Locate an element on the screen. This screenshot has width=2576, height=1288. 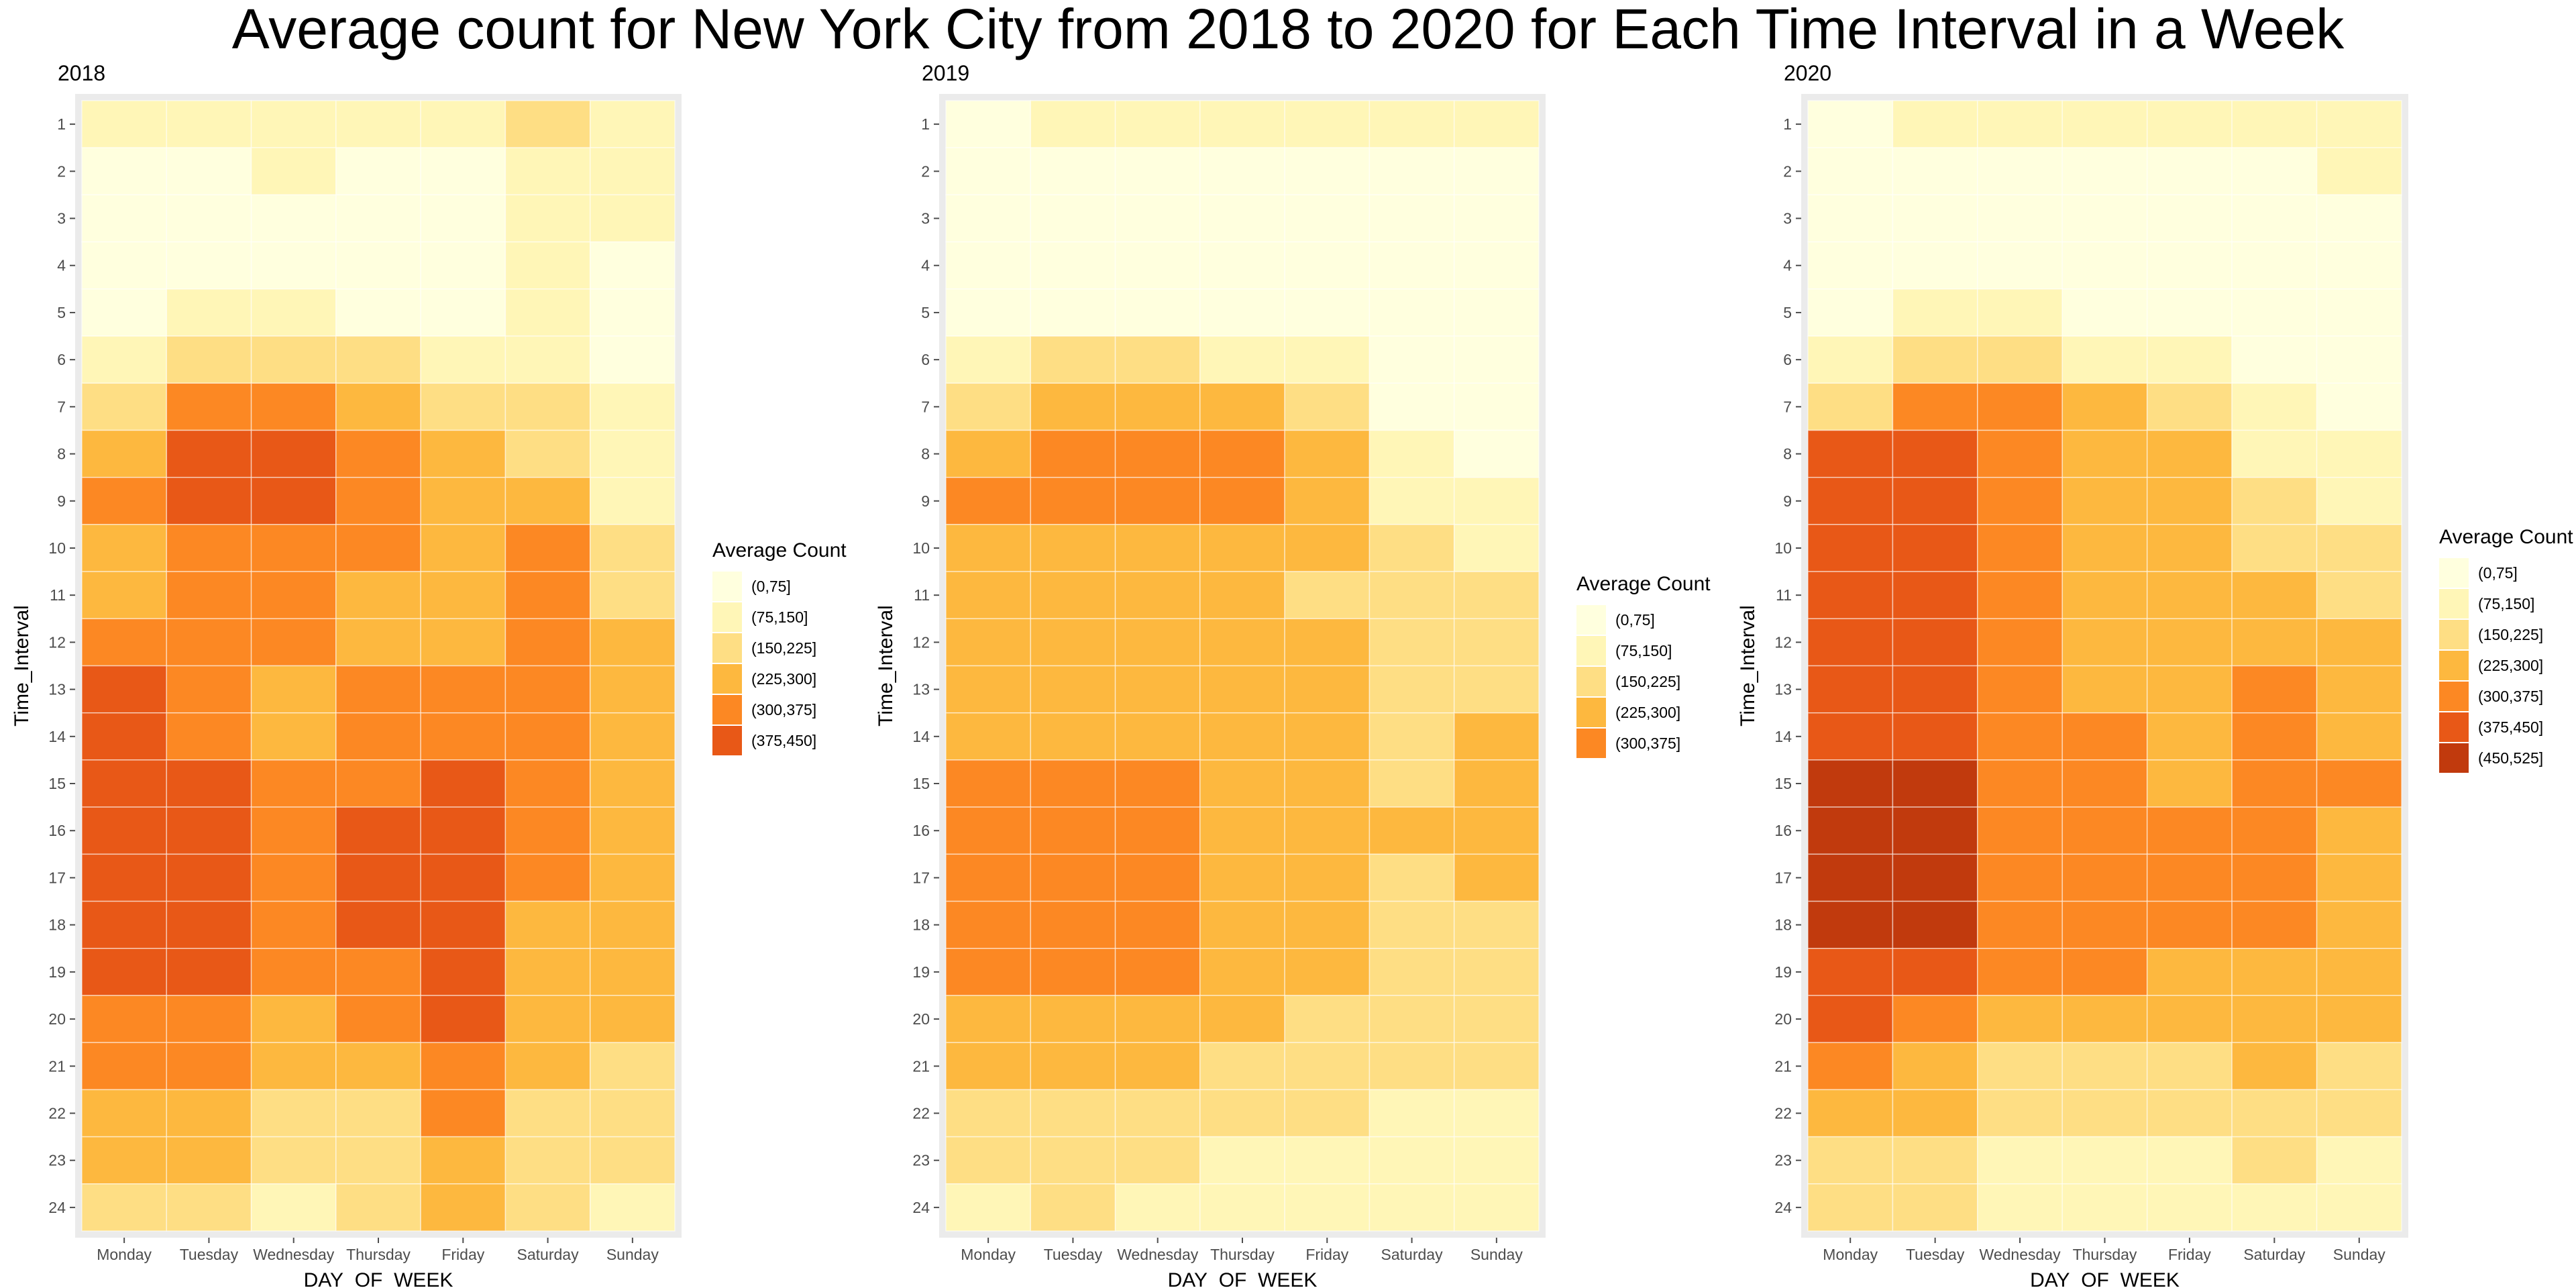
y-tick-label: 8 is located at coordinates (1787, 454).